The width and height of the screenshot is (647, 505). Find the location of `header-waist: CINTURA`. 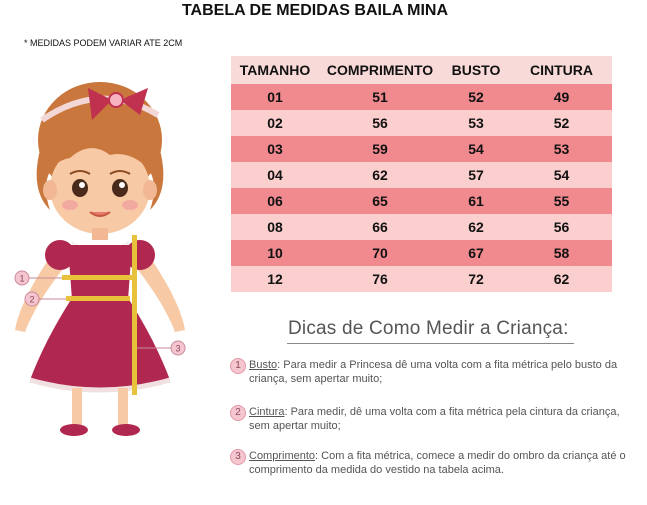

header-waist: CINTURA is located at coordinates (561, 70).